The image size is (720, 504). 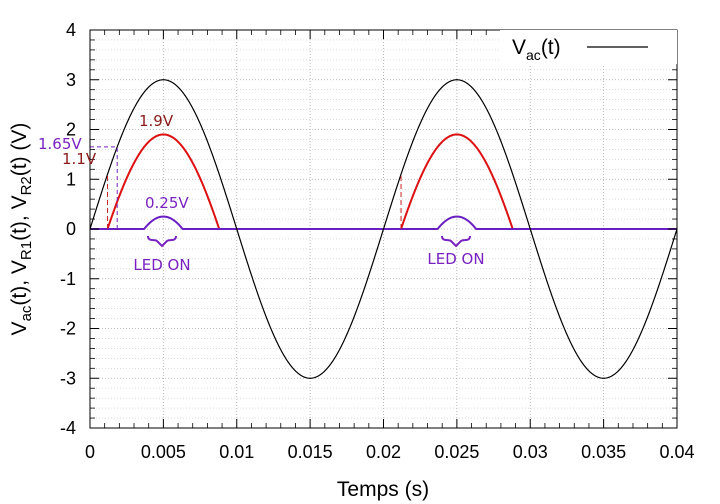 I want to click on y-axis-title: Vac(t), VR1(t), VR2(t) (V), so click(x=21, y=229).